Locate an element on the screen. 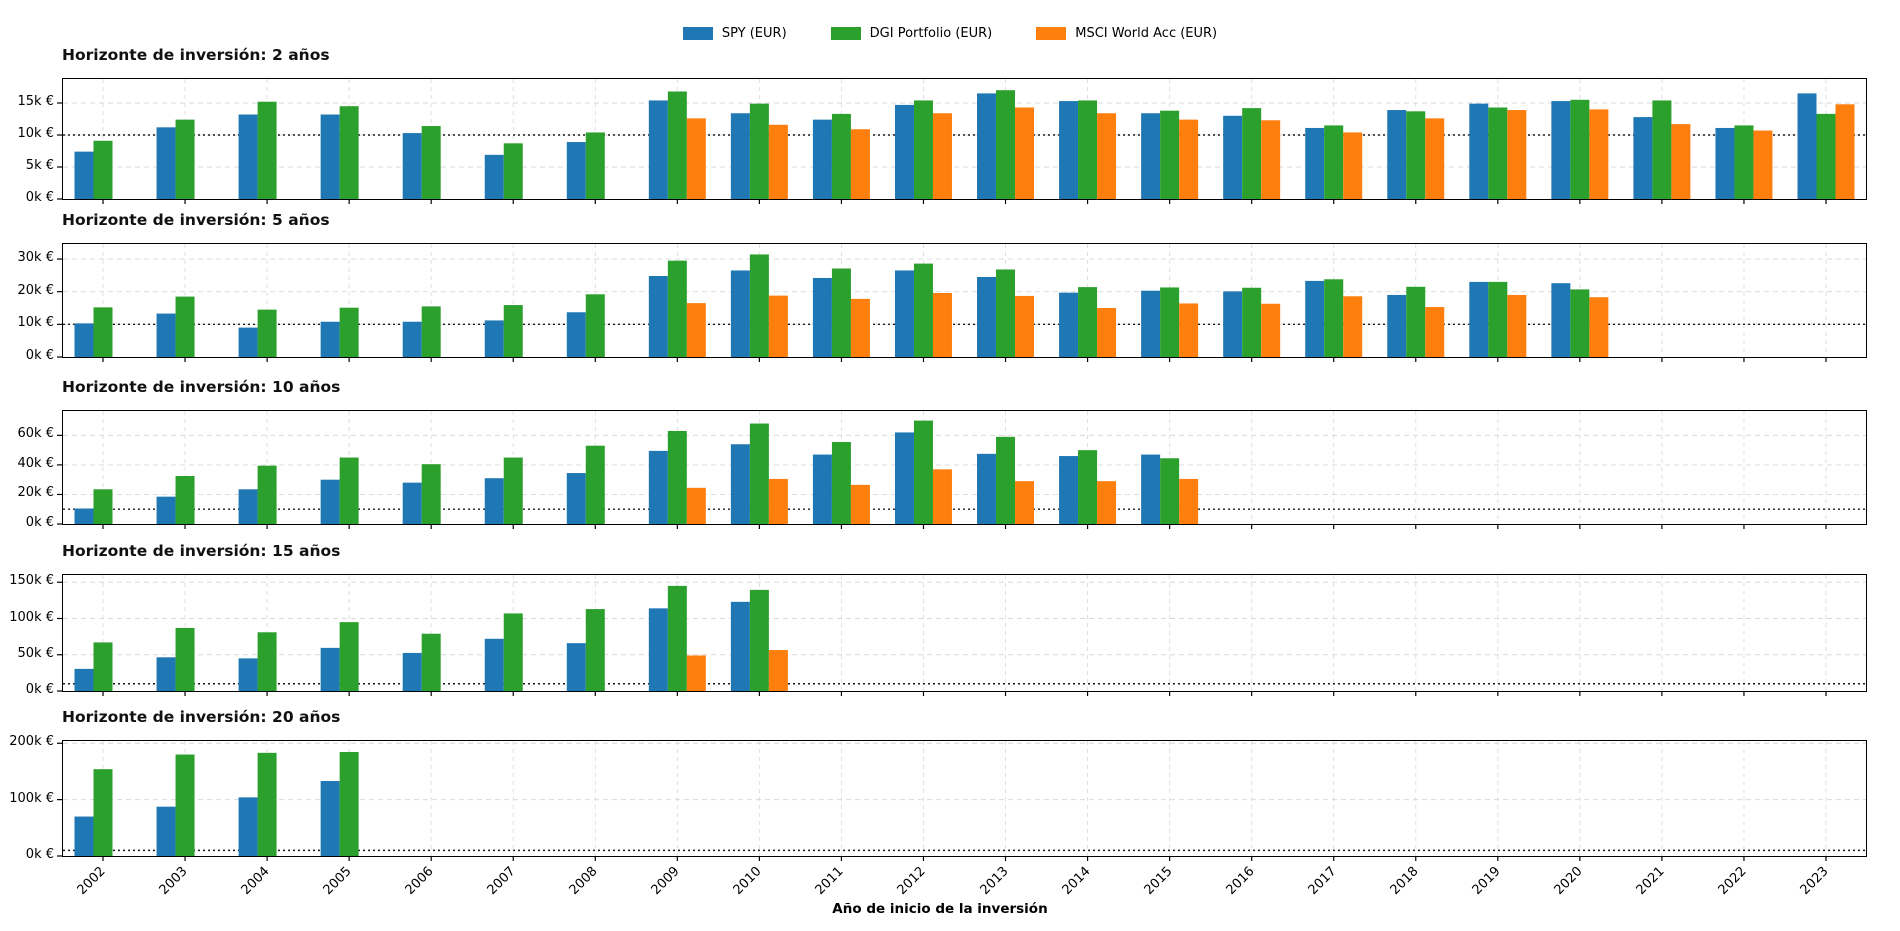 This screenshot has height=931, width=1900. bar-2010-series1 is located at coordinates (759, 151).